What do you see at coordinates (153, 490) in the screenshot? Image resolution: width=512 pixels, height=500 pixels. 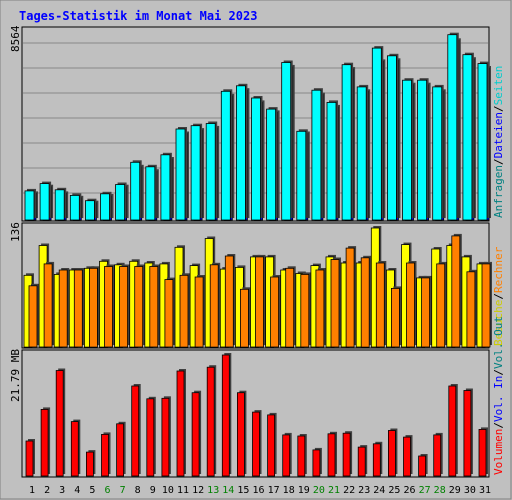 I see `x-tick-label: 9` at bounding box center [153, 490].